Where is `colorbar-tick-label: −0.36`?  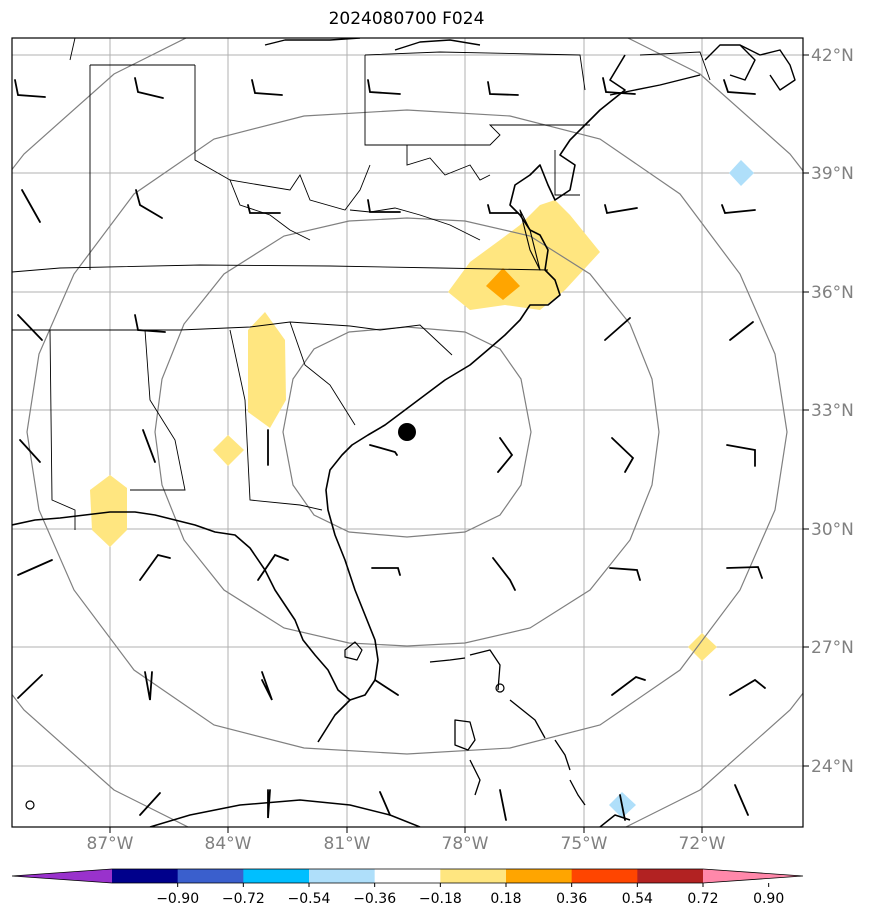 colorbar-tick-label: −0.36 is located at coordinates (374, 899).